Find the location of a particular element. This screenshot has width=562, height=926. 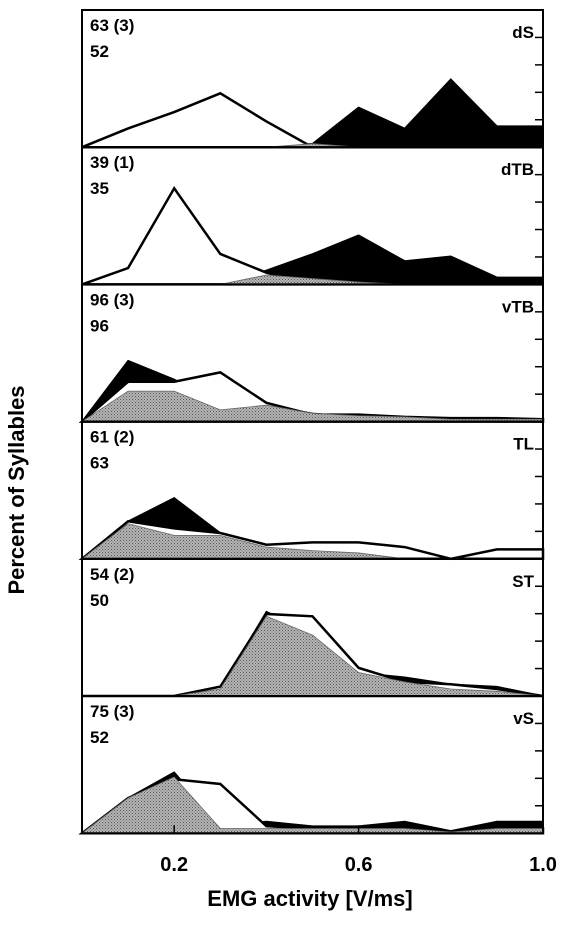

y-axis-label: Percent of Syllables is located at coordinates (16, 489).